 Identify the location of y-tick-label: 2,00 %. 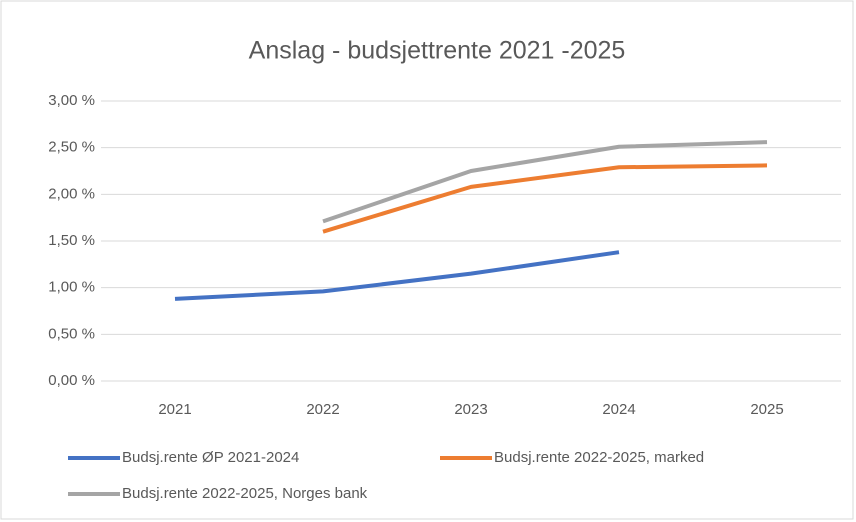
(71, 193).